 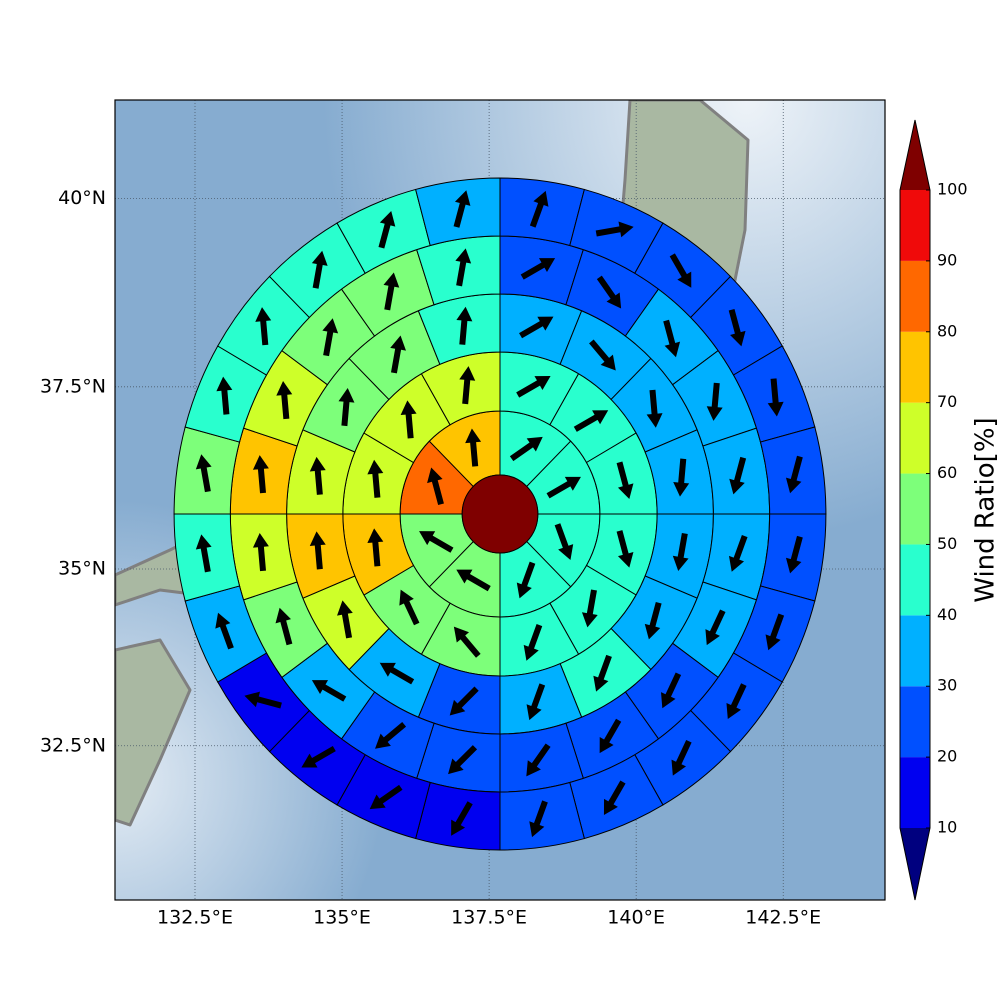 What do you see at coordinates (82, 569) in the screenshot?
I see `y-tick-label: 35°N` at bounding box center [82, 569].